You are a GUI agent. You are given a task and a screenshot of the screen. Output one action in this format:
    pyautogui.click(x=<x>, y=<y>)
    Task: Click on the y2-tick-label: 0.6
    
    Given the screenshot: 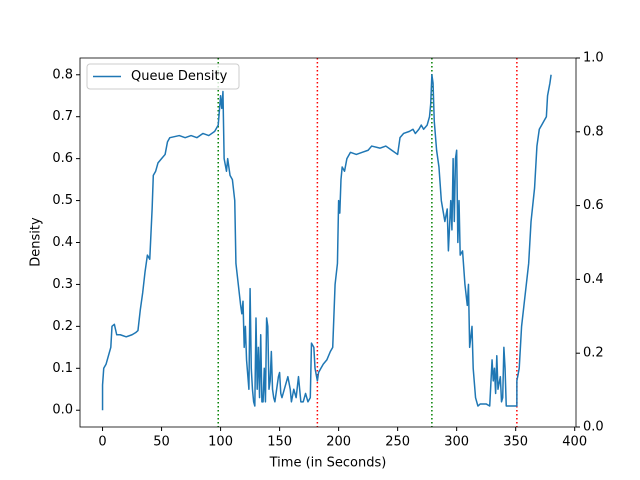 What is the action you would take?
    pyautogui.click(x=593, y=205)
    